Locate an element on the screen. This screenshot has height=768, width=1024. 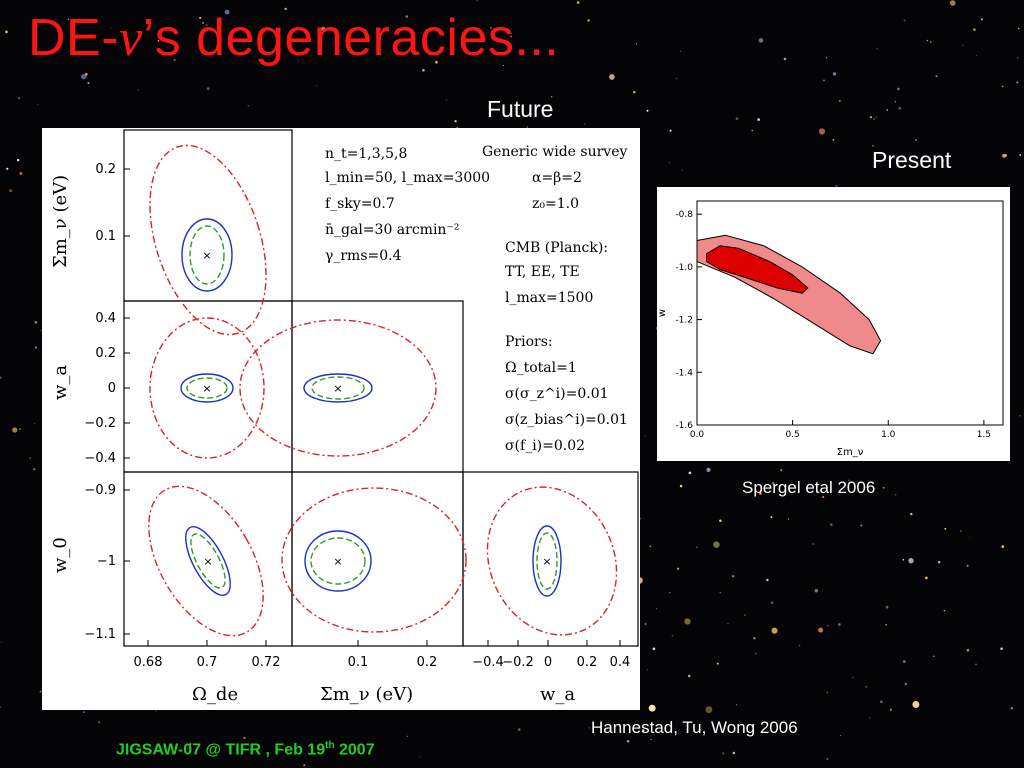
tick-wa-m0.4: −0.4 is located at coordinates (100, 458).